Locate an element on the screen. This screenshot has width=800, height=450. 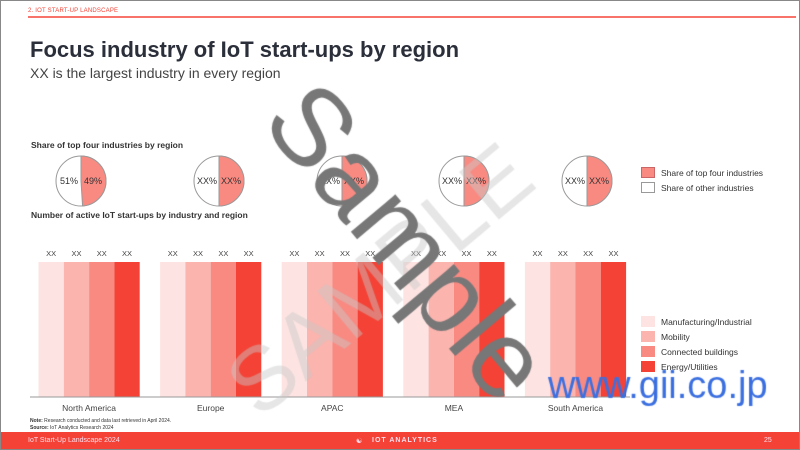
legend-manufacturing: Manufacturing/Industrial is located at coordinates (696, 321).